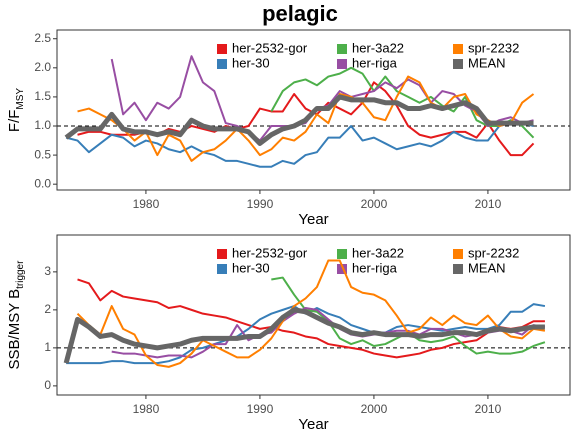  I want to click on y-tick-label: 1.5, so click(42, 96).